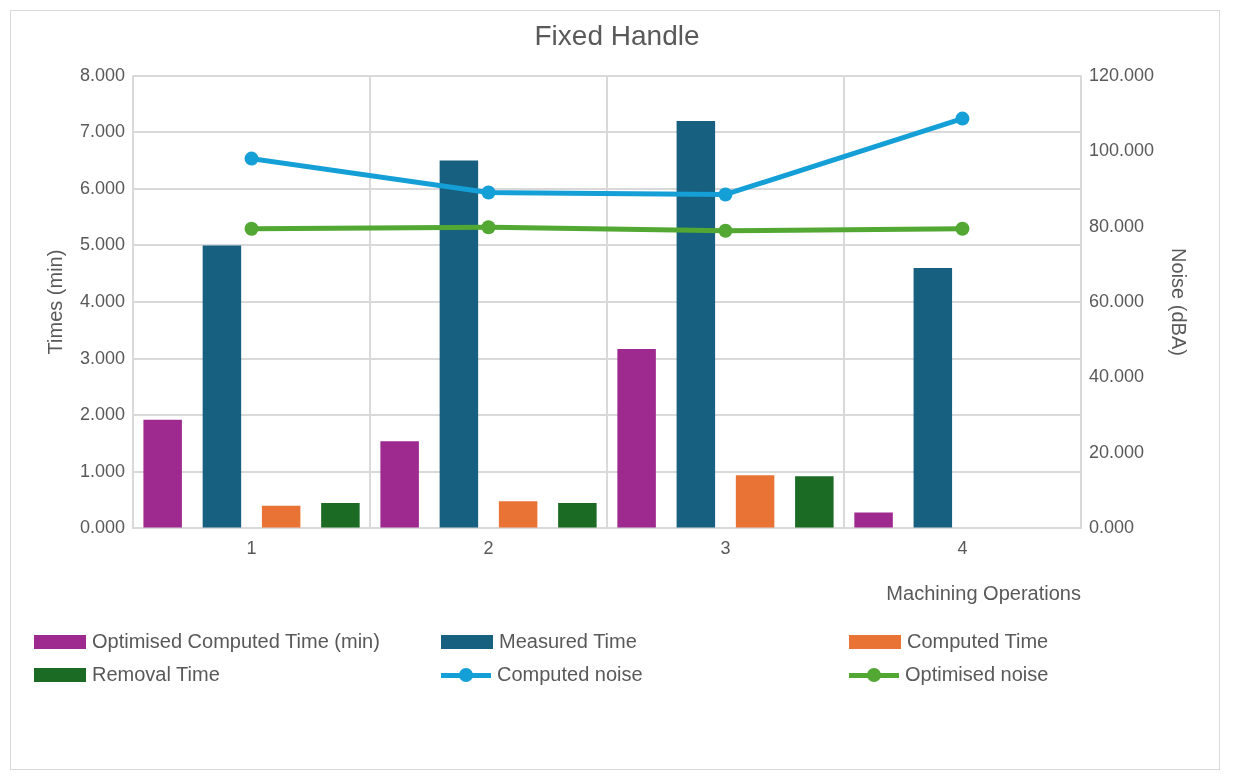  Describe the element at coordinates (978, 641) in the screenshot. I see `legend-label: Computed Time` at that location.